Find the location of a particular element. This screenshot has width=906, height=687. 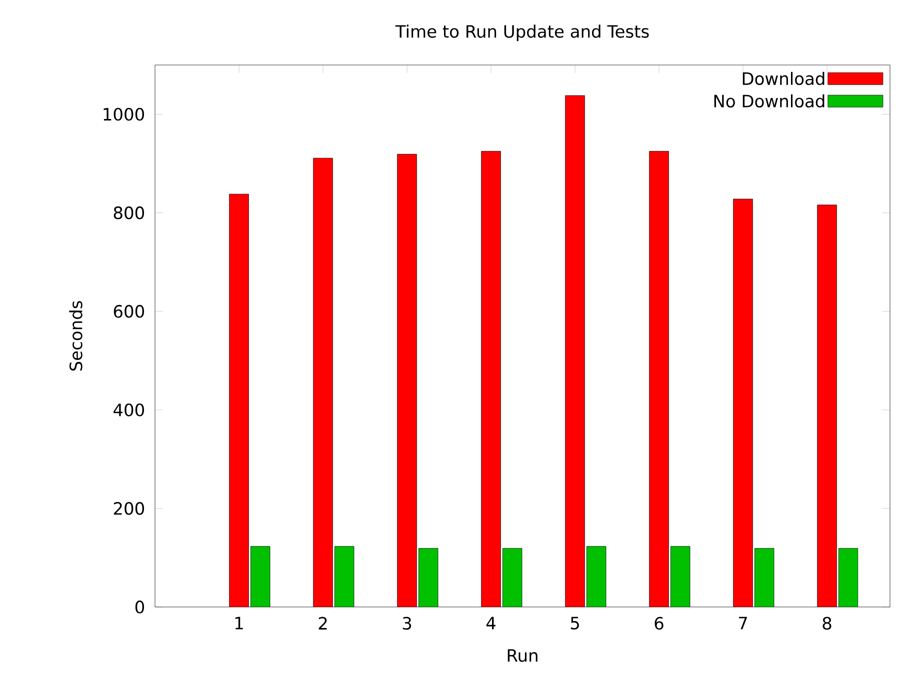

x-tick-label: 1 is located at coordinates (239, 623).